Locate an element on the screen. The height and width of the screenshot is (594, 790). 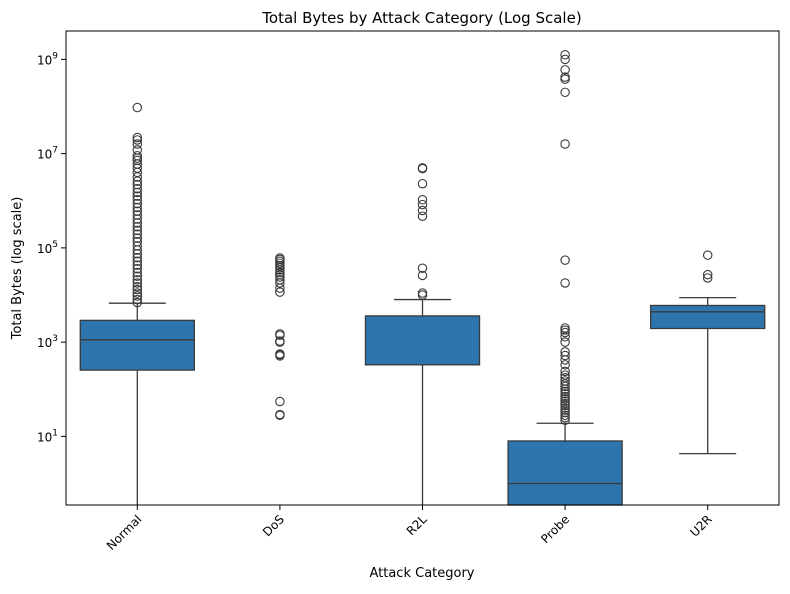
y-tick-label: 10³ is located at coordinates (47, 342).